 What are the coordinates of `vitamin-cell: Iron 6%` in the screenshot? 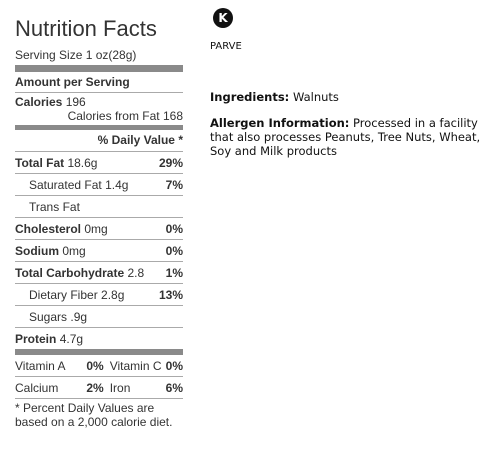 It's located at (146, 388).